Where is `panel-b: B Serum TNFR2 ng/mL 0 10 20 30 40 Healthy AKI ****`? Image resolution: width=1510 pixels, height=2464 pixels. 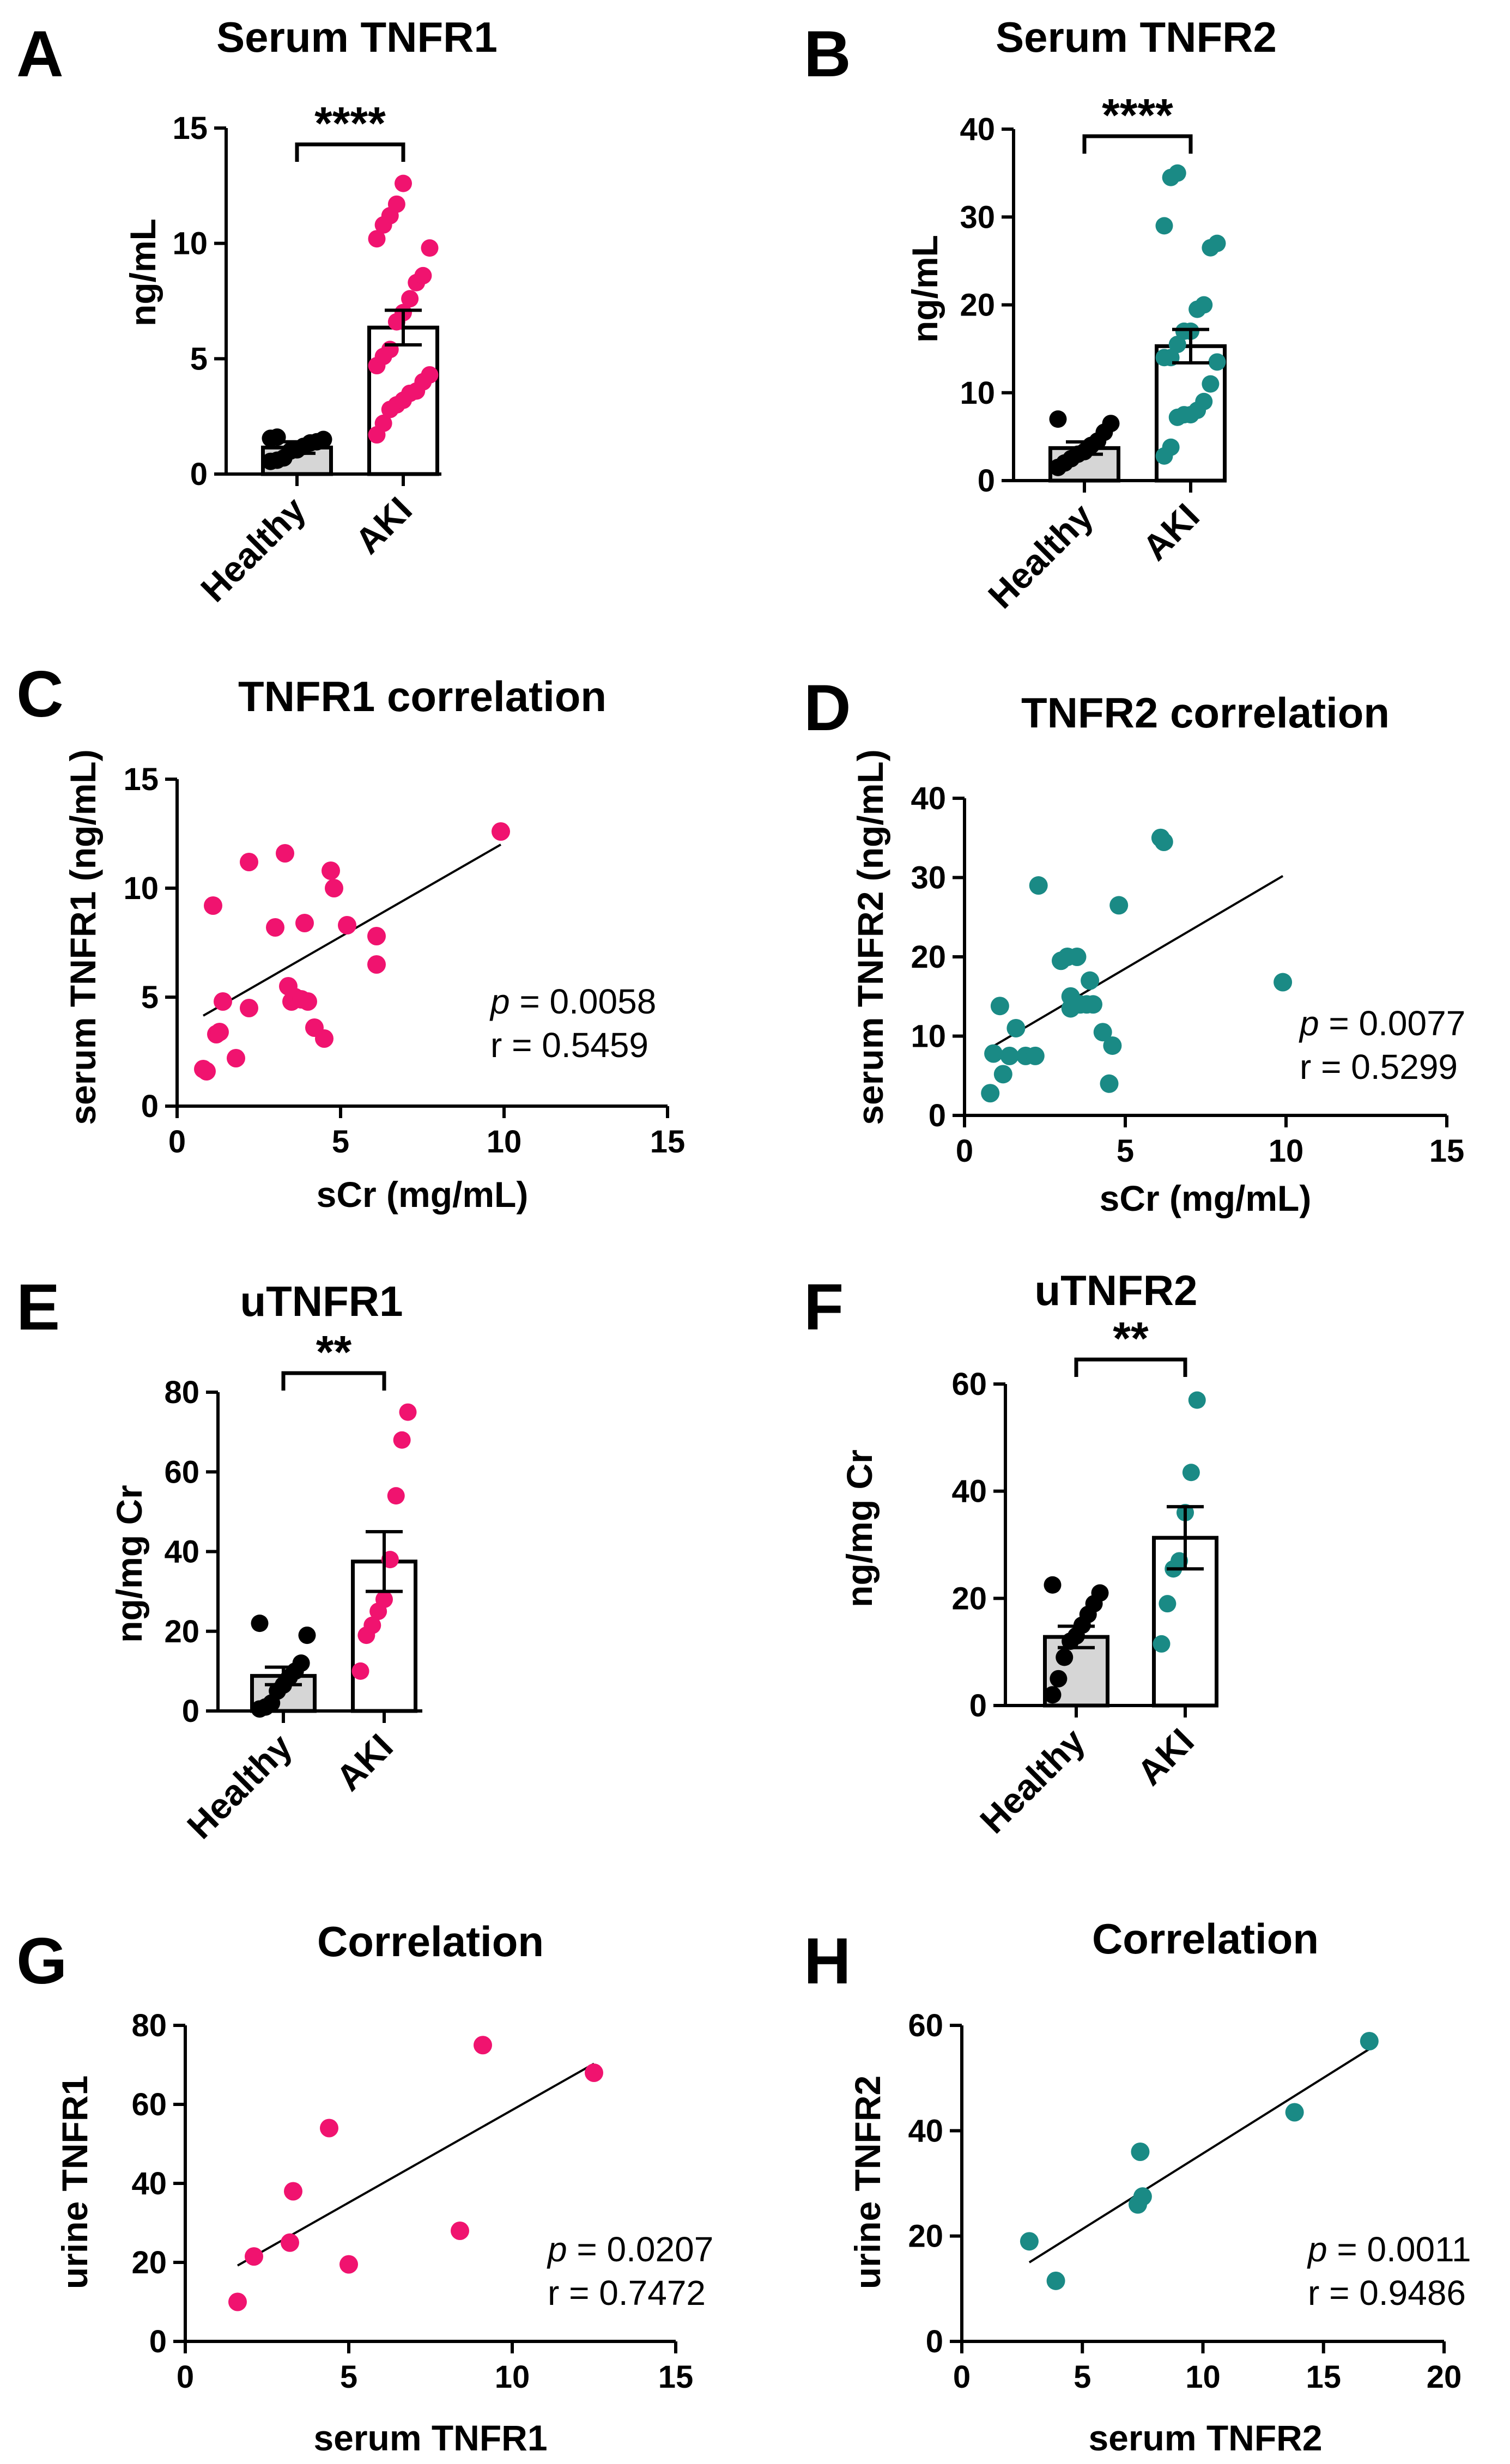 panel-b: B Serum TNFR2 ng/mL 0 10 20 30 40 Healthy AKI **** is located at coordinates (1041, 314).